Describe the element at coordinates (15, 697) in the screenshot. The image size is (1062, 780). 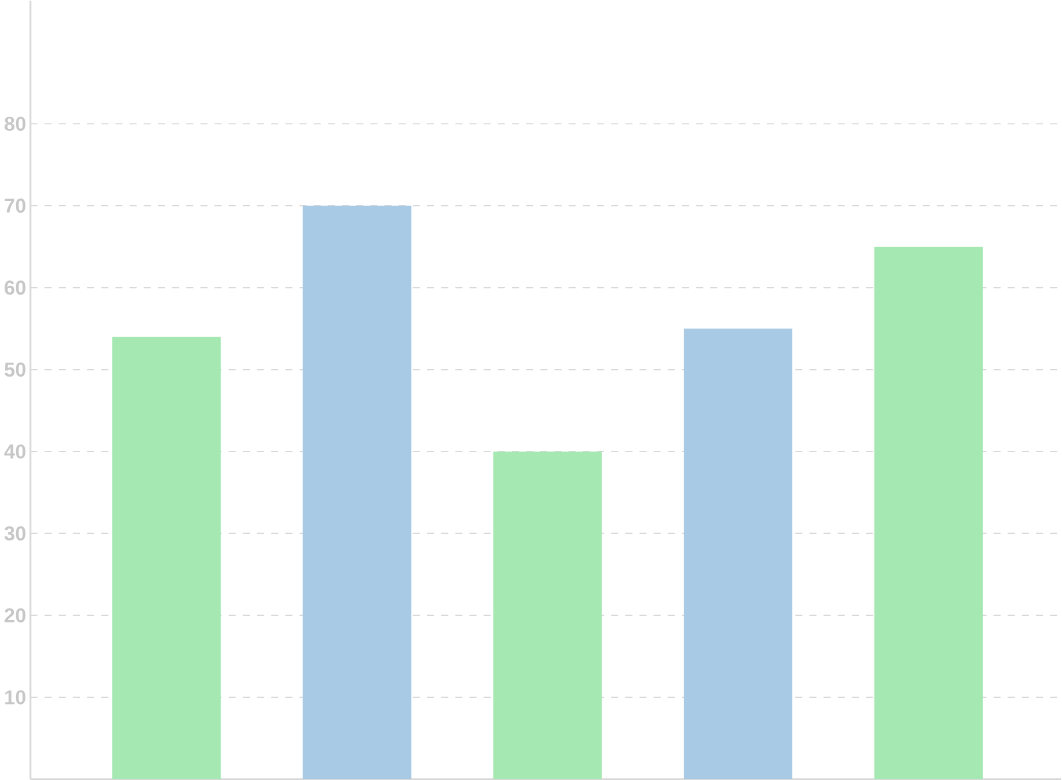
I see `y-tick-label: 10` at that location.